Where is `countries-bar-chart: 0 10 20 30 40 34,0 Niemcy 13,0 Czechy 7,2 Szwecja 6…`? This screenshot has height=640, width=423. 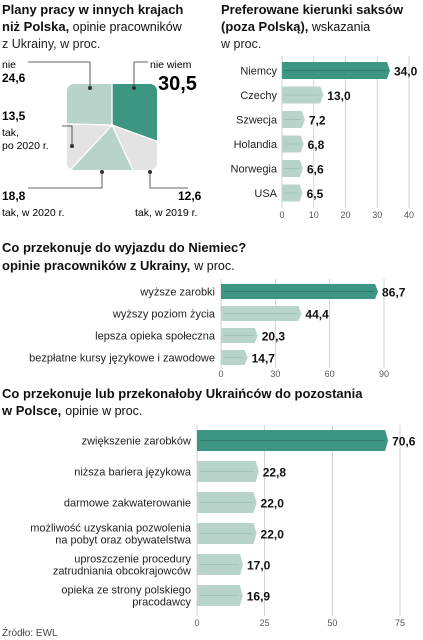
countries-bar-chart: 0 10 20 30 40 34,0 Niemcy 13,0 Czechy 7,2 Szwecja 6… is located at coordinates (324, 138).